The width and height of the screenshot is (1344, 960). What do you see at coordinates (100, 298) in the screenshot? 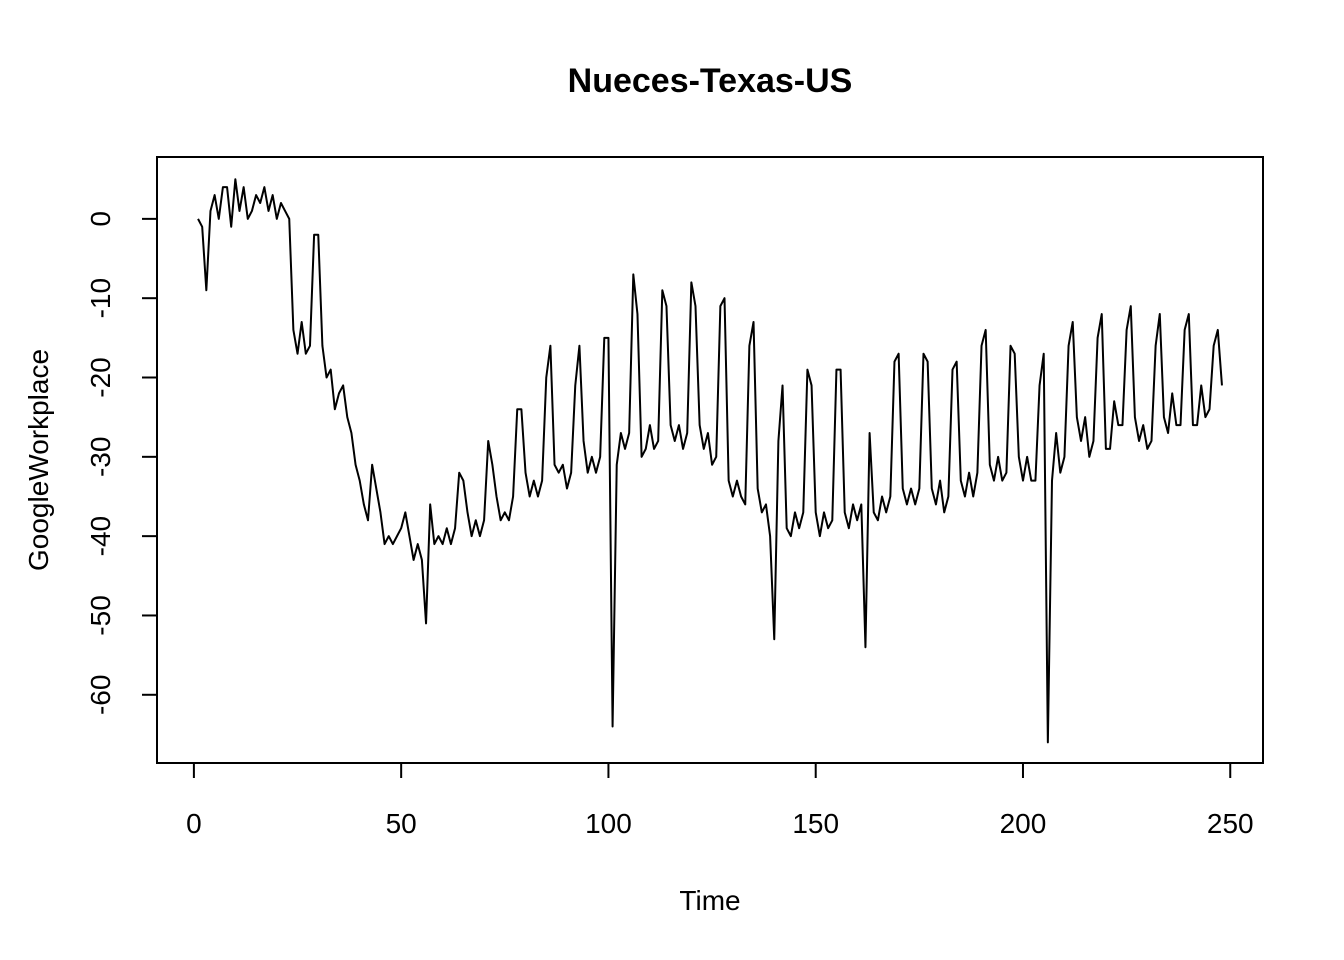
I see `y-tick-label: -10` at bounding box center [100, 298].